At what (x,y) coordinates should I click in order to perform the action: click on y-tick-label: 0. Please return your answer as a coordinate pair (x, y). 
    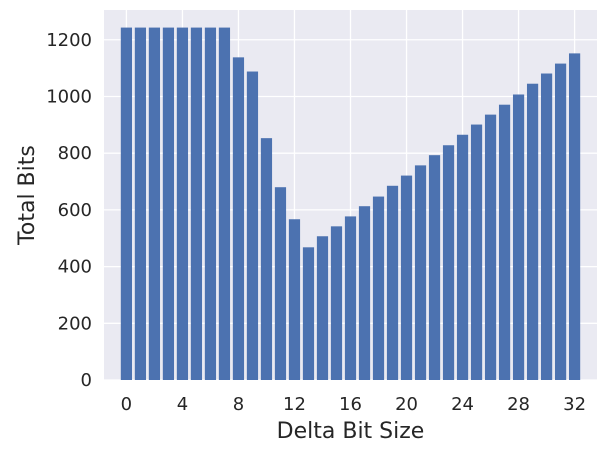
    Looking at the image, I should click on (86, 380).